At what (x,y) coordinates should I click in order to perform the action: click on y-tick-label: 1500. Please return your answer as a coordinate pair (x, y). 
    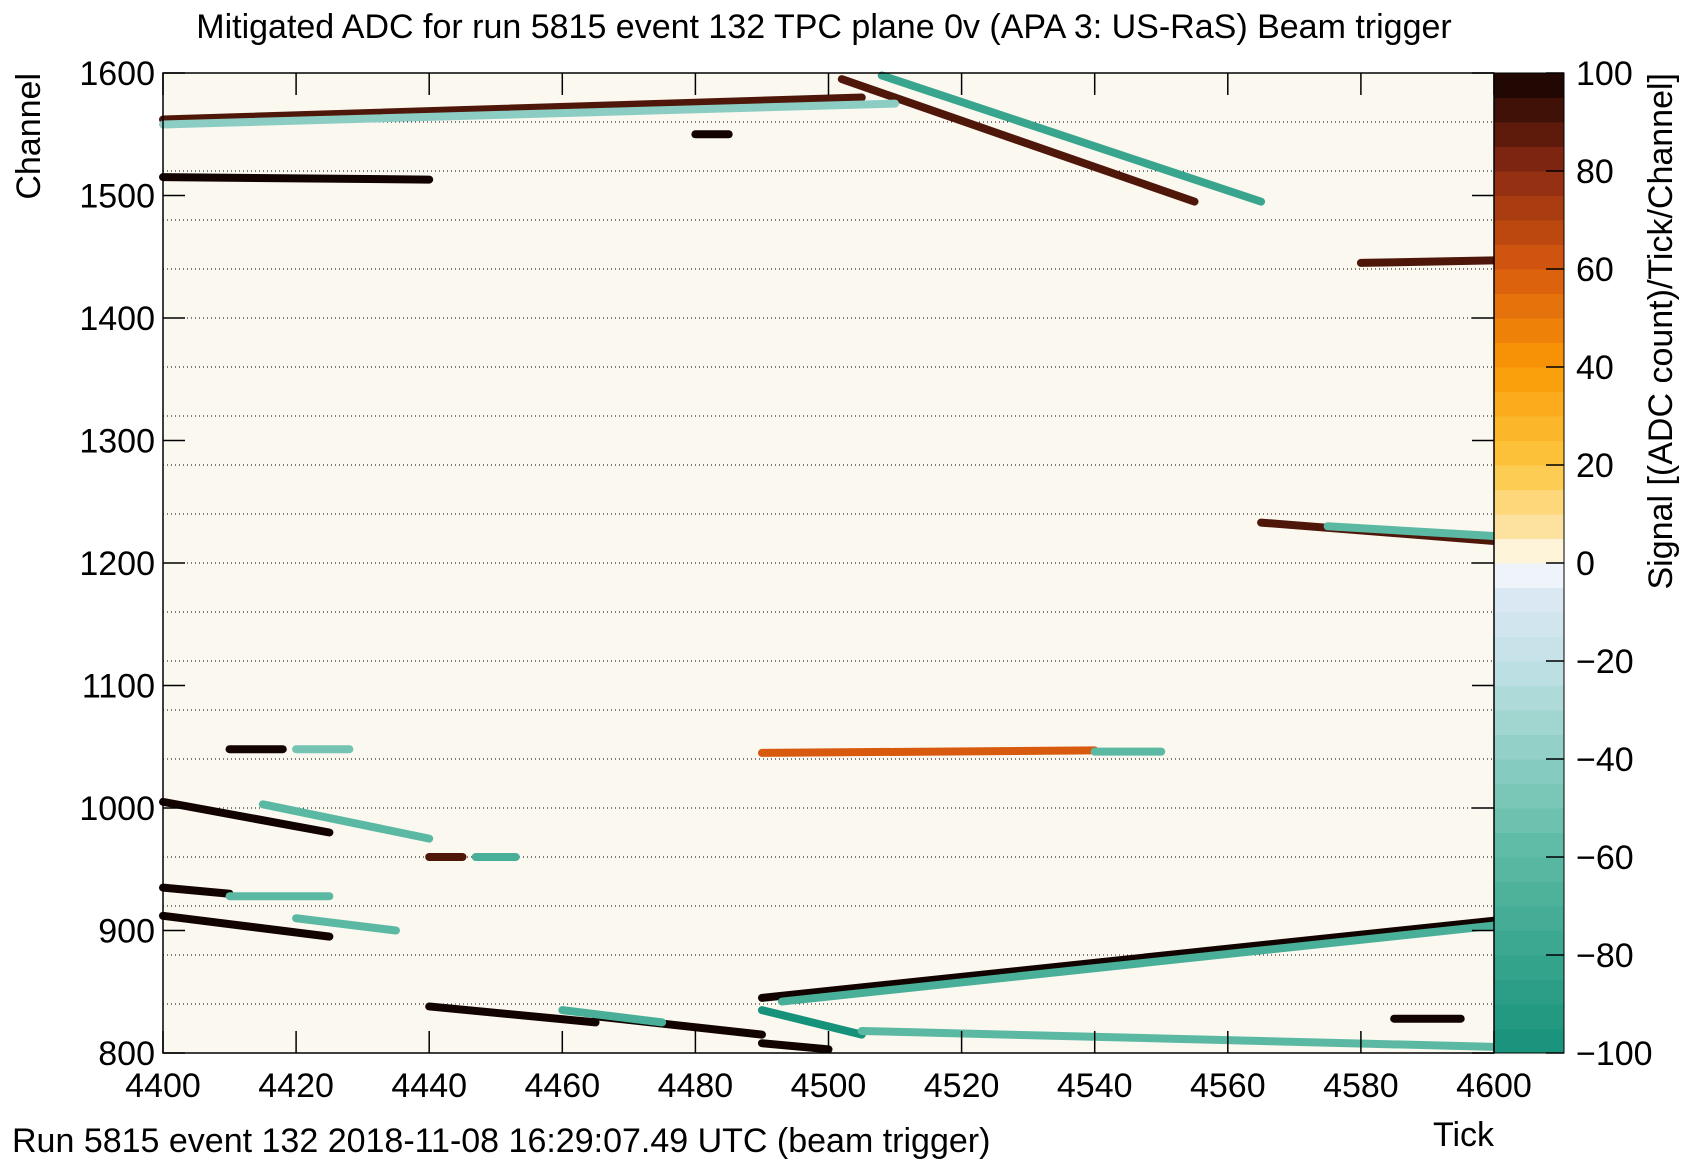
    Looking at the image, I should click on (117, 197).